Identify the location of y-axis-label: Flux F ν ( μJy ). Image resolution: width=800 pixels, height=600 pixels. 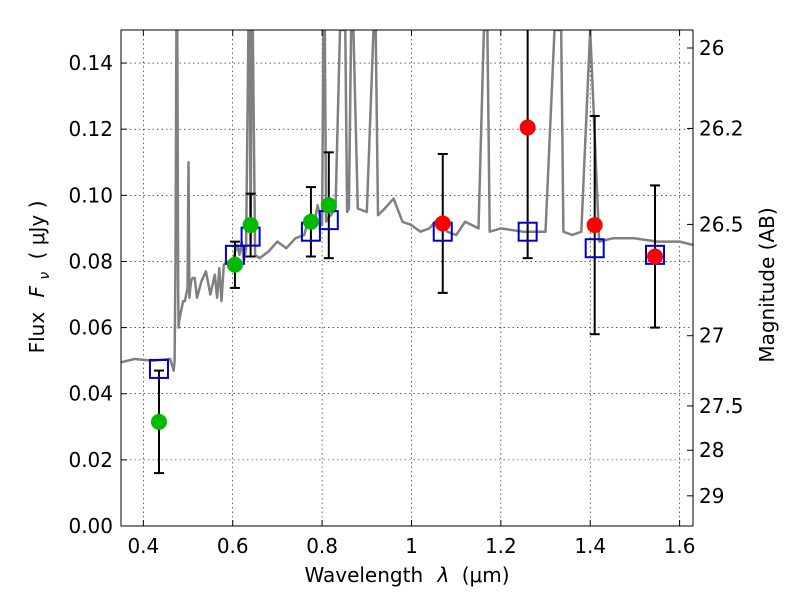
(39, 277).